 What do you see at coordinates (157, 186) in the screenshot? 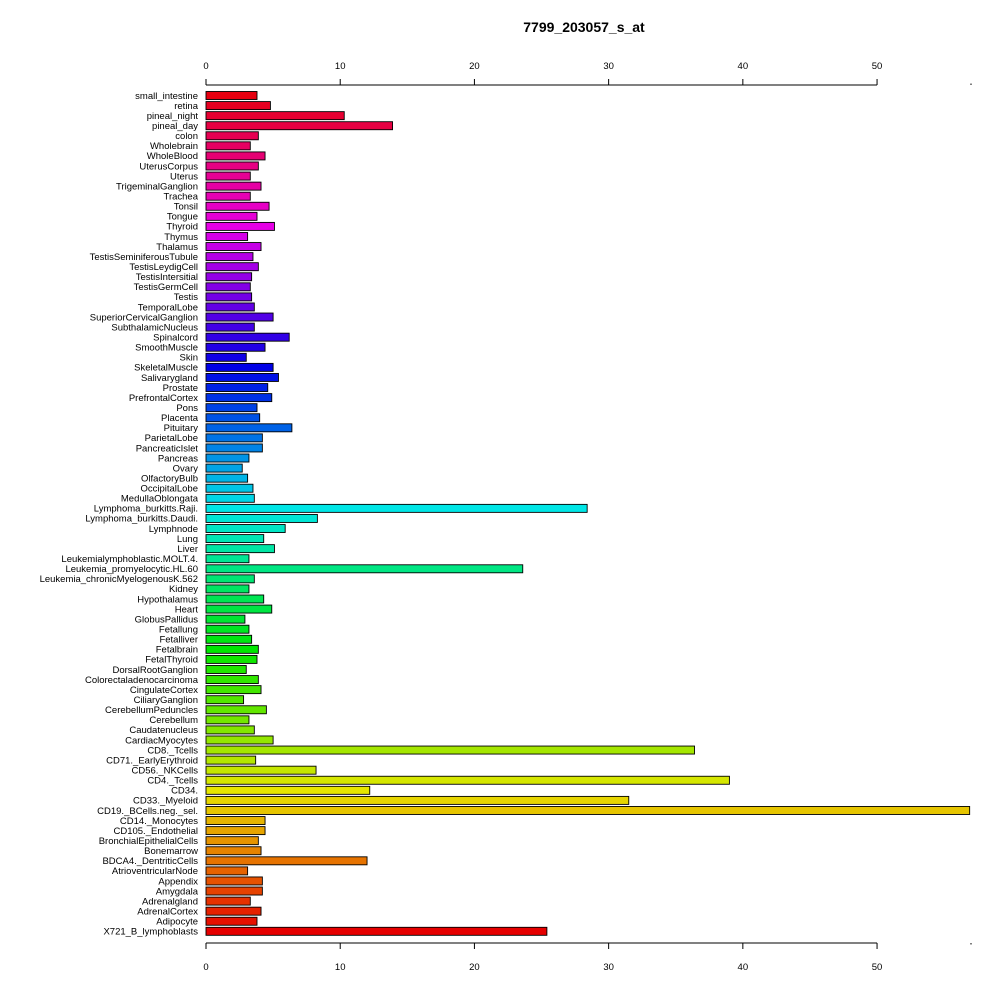
I see `category-label: TrigeminalGanglion` at bounding box center [157, 186].